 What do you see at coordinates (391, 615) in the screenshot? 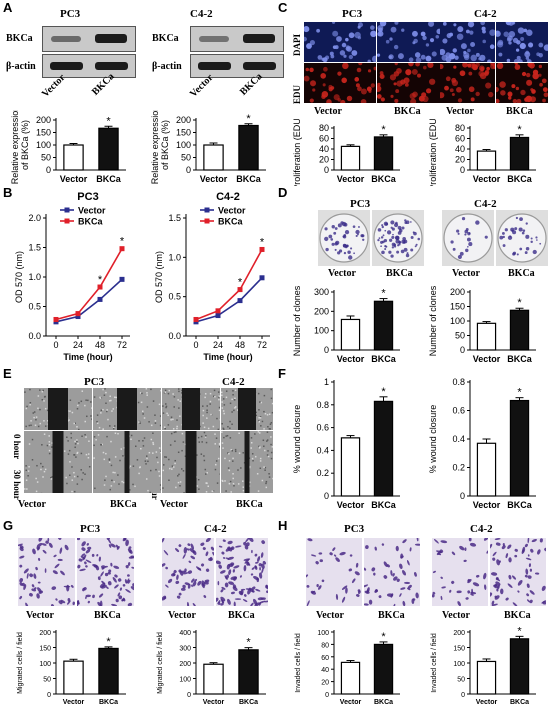
I see `lane-label-bkca-h1: BKCa` at bounding box center [391, 615].